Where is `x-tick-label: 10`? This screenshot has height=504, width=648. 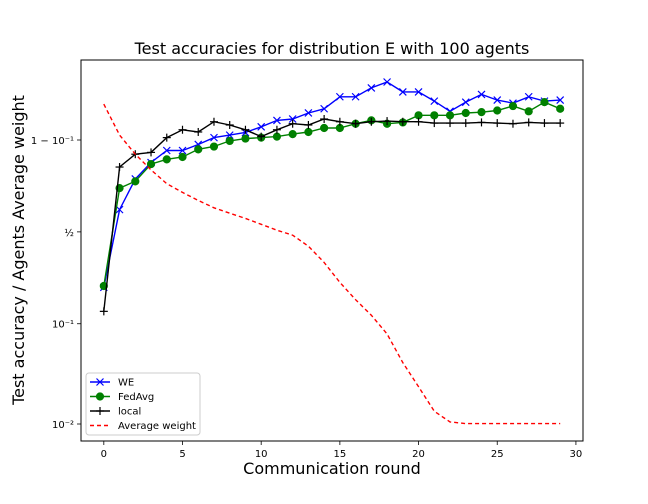 x-tick-label: 10 is located at coordinates (261, 454).